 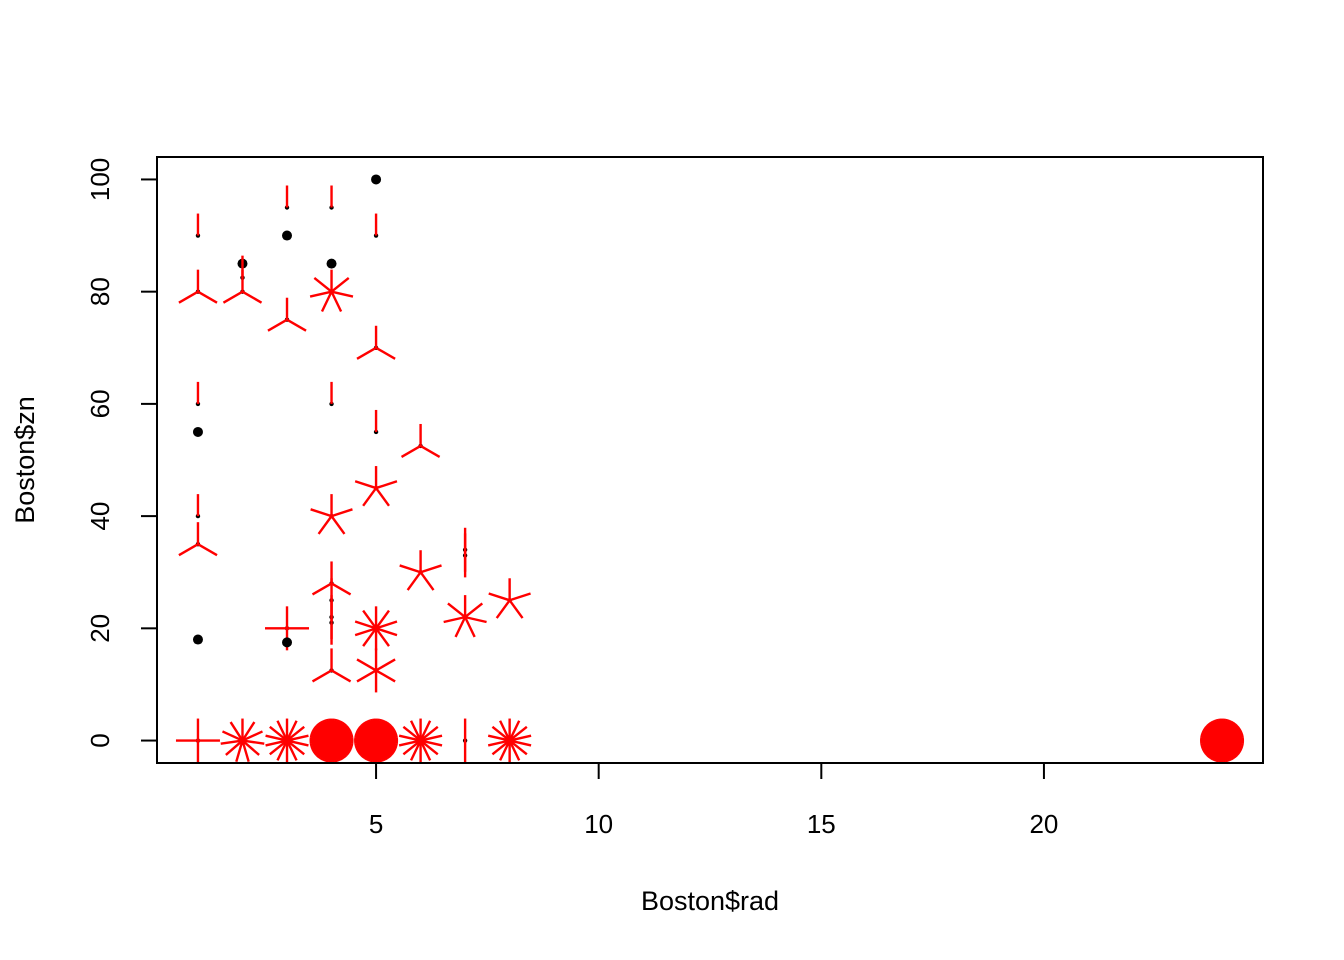 What do you see at coordinates (100, 291) in the screenshot?
I see `y-tick-label: 80` at bounding box center [100, 291].